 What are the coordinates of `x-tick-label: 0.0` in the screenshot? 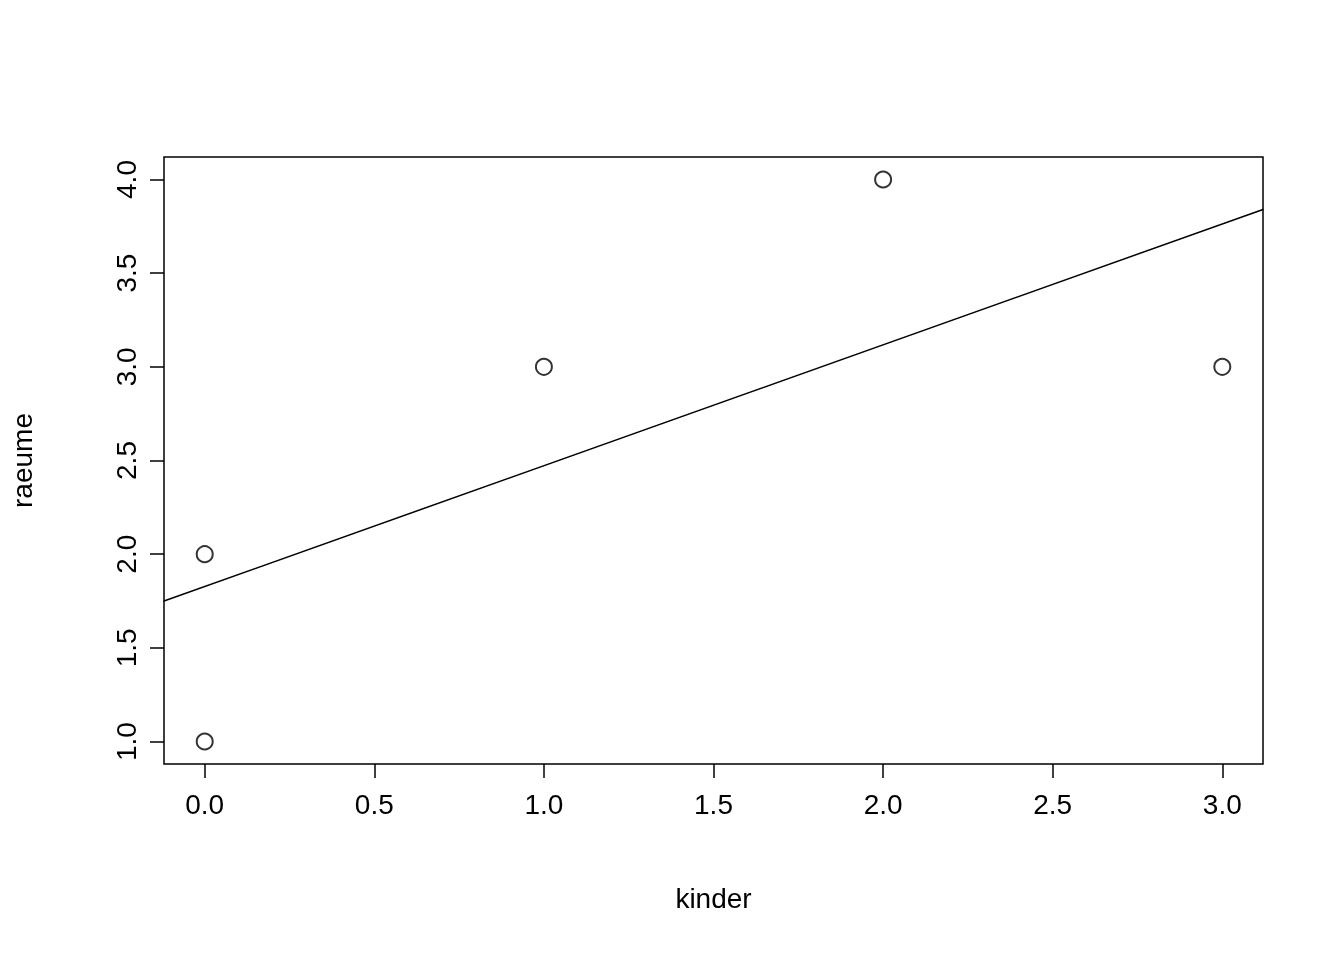 It's located at (205, 804).